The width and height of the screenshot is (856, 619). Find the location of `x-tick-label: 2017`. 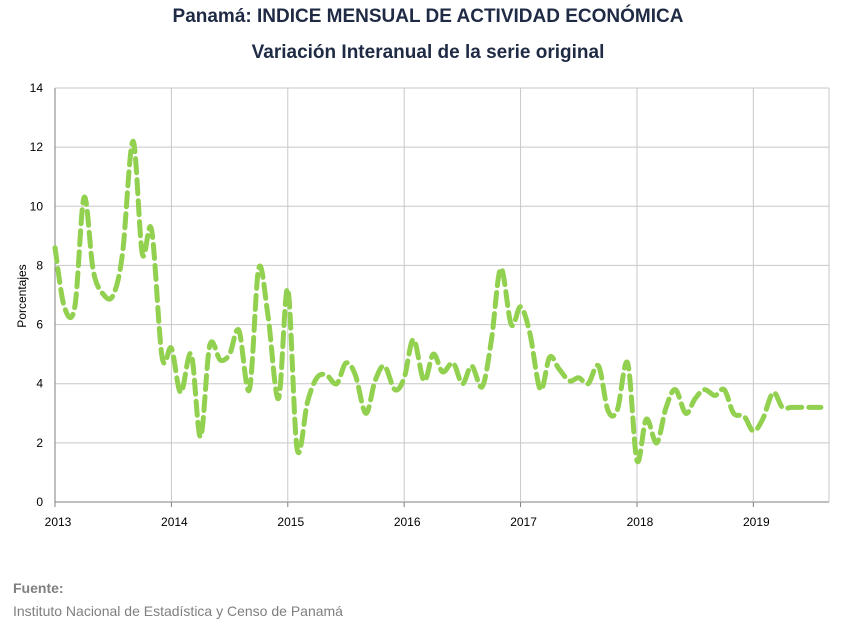

x-tick-label: 2017 is located at coordinates (523, 522).